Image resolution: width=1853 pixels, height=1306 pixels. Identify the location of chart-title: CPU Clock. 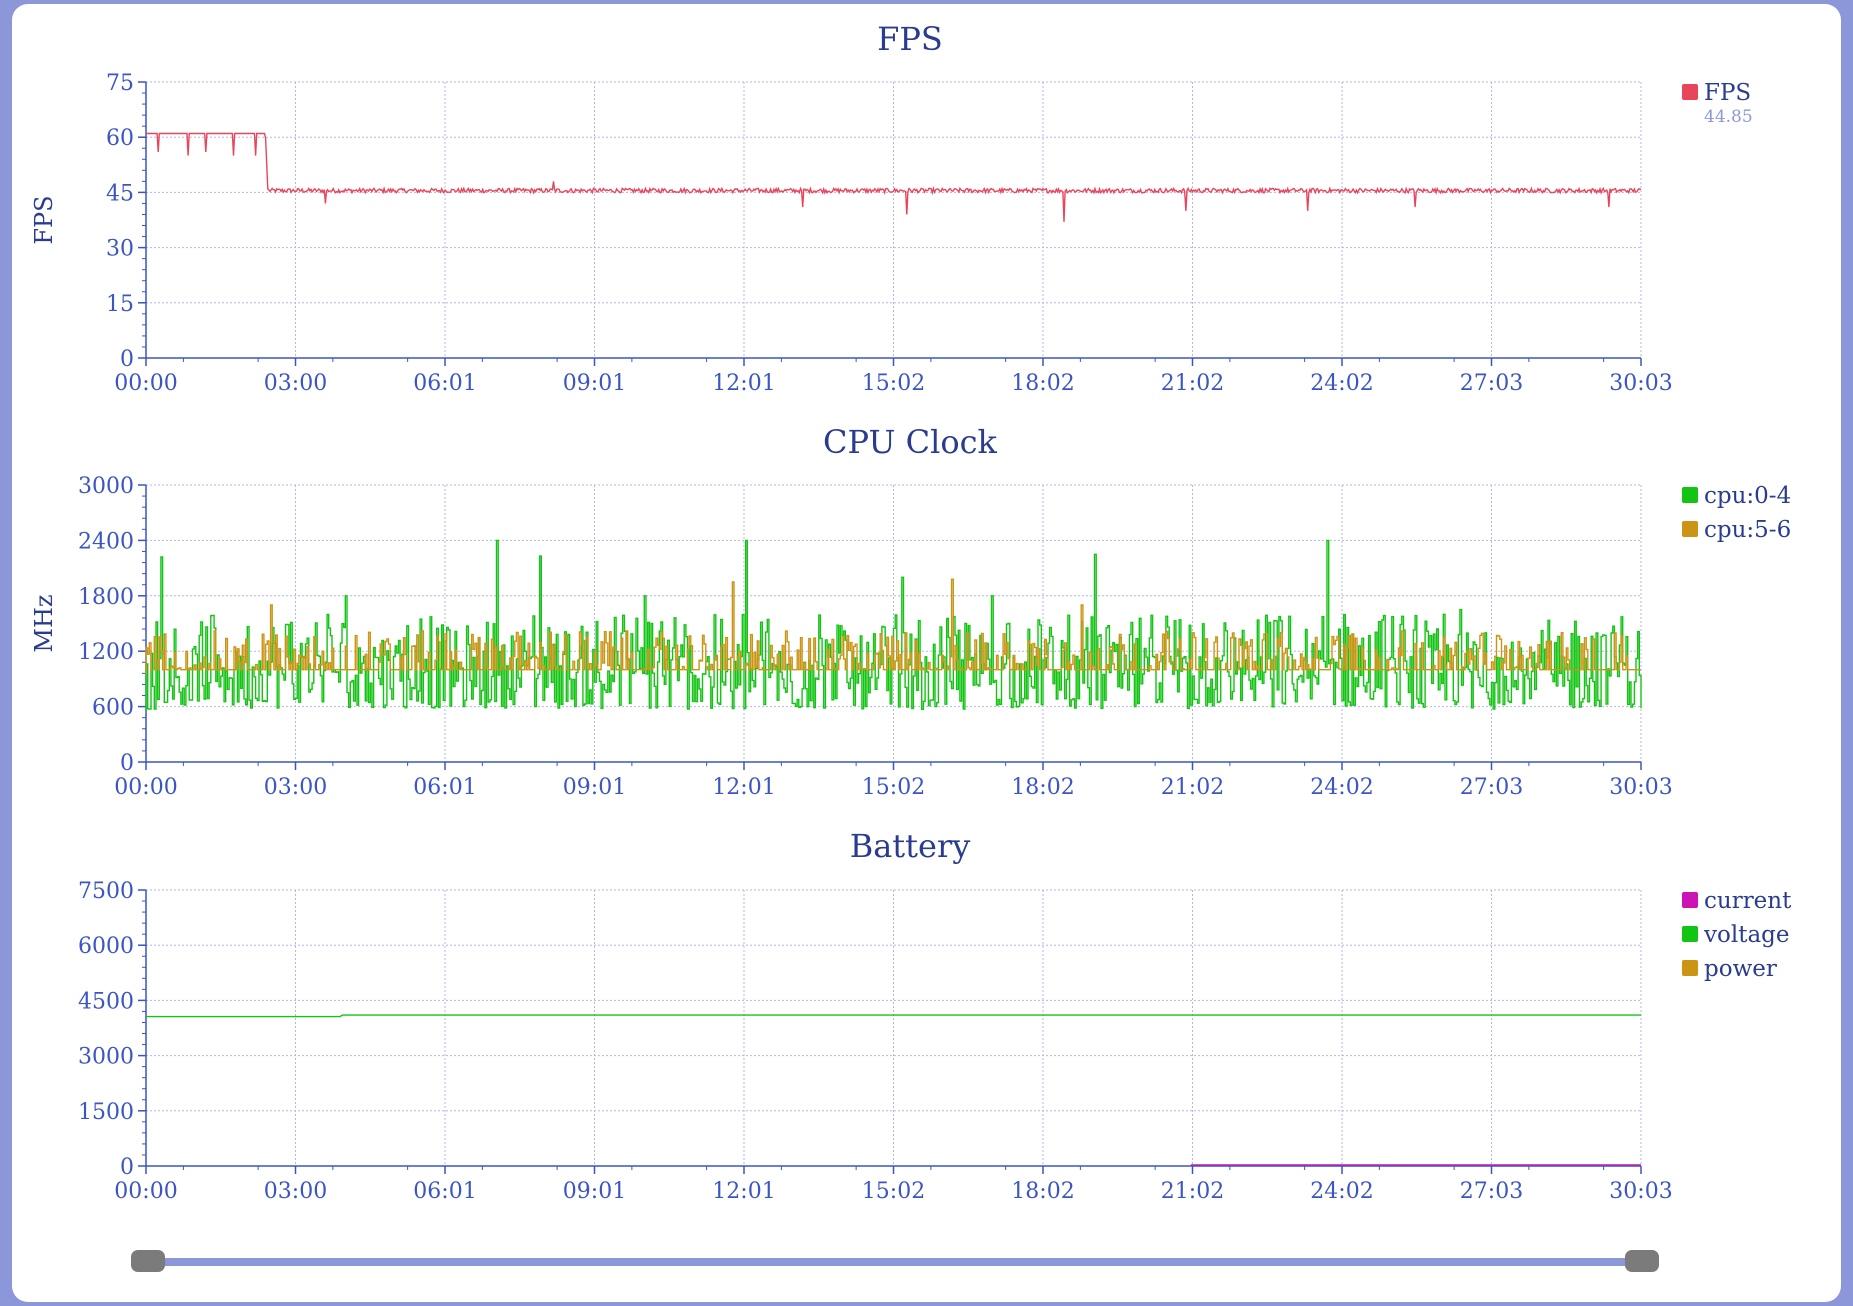
(910, 442).